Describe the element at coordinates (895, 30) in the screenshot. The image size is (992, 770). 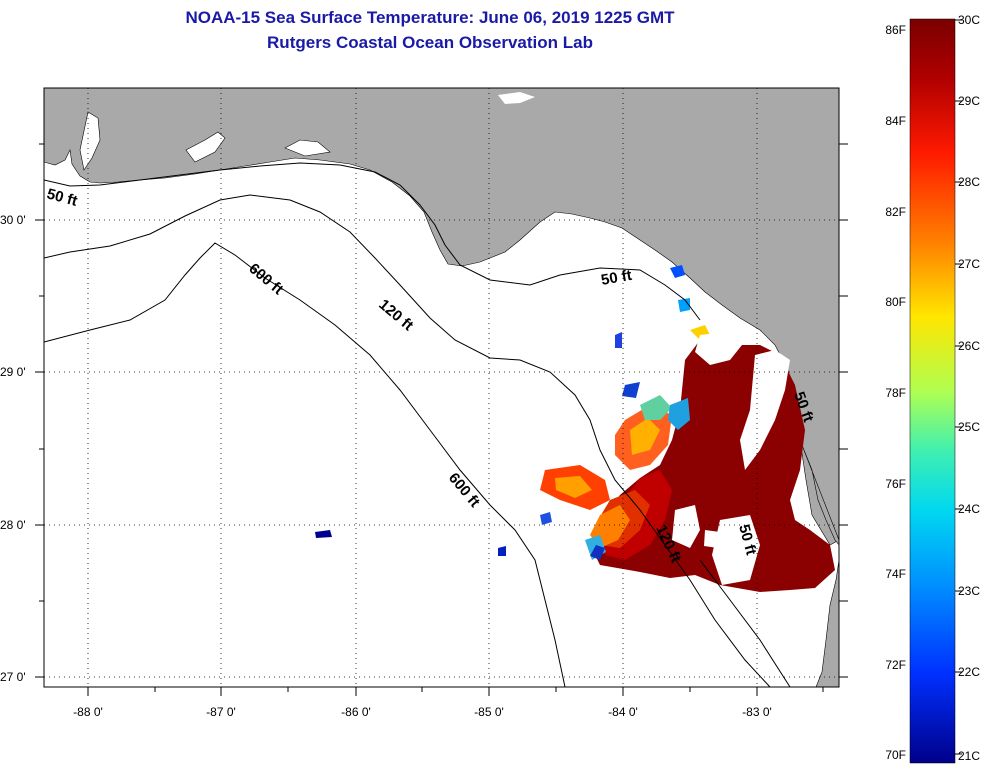
I see `f-label: 86F` at that location.